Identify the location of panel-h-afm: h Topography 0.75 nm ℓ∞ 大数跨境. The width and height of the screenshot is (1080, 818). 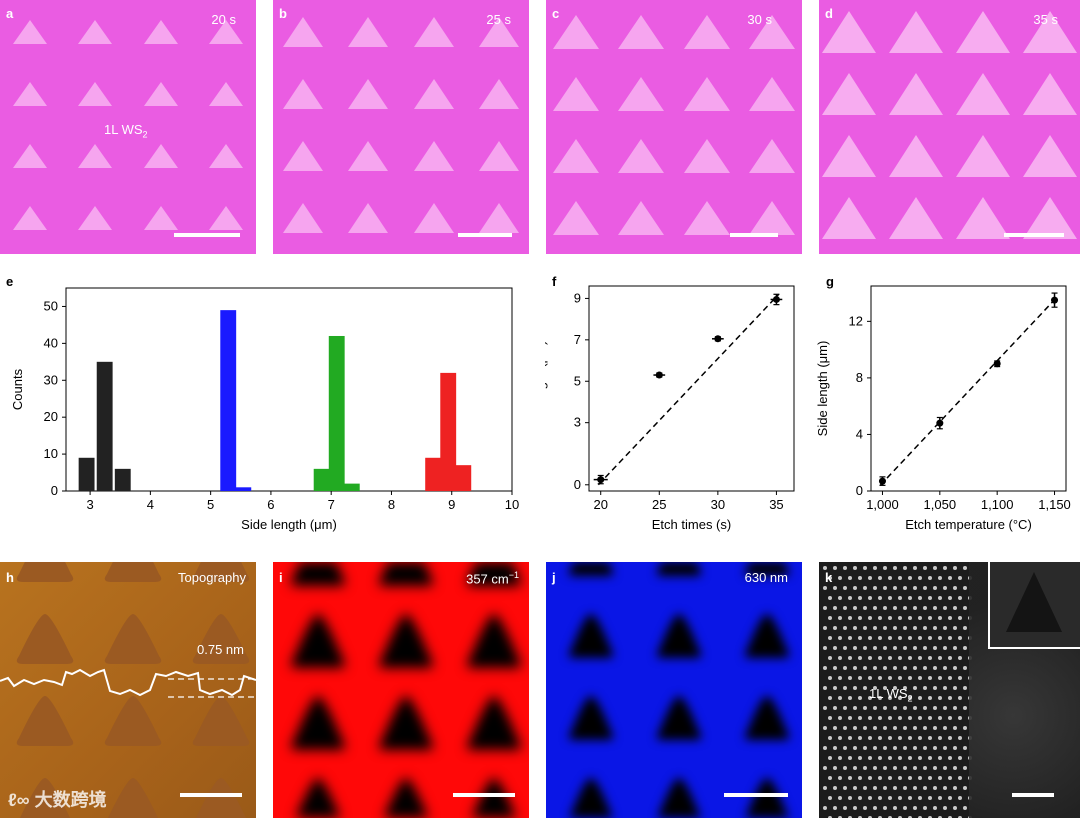
(128, 690).